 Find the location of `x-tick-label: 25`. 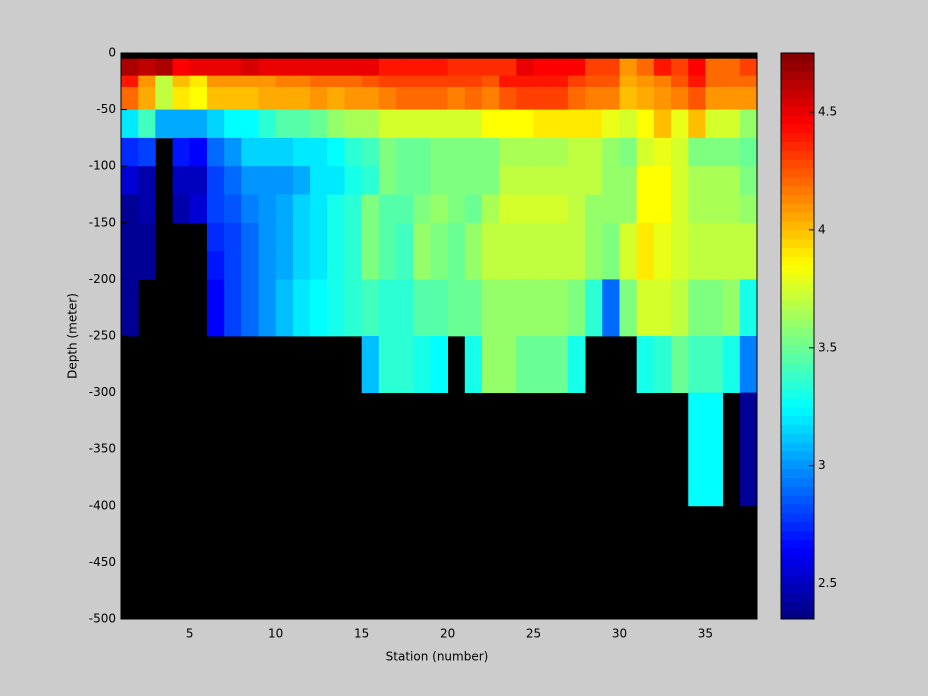

x-tick-label: 25 is located at coordinates (533, 634).